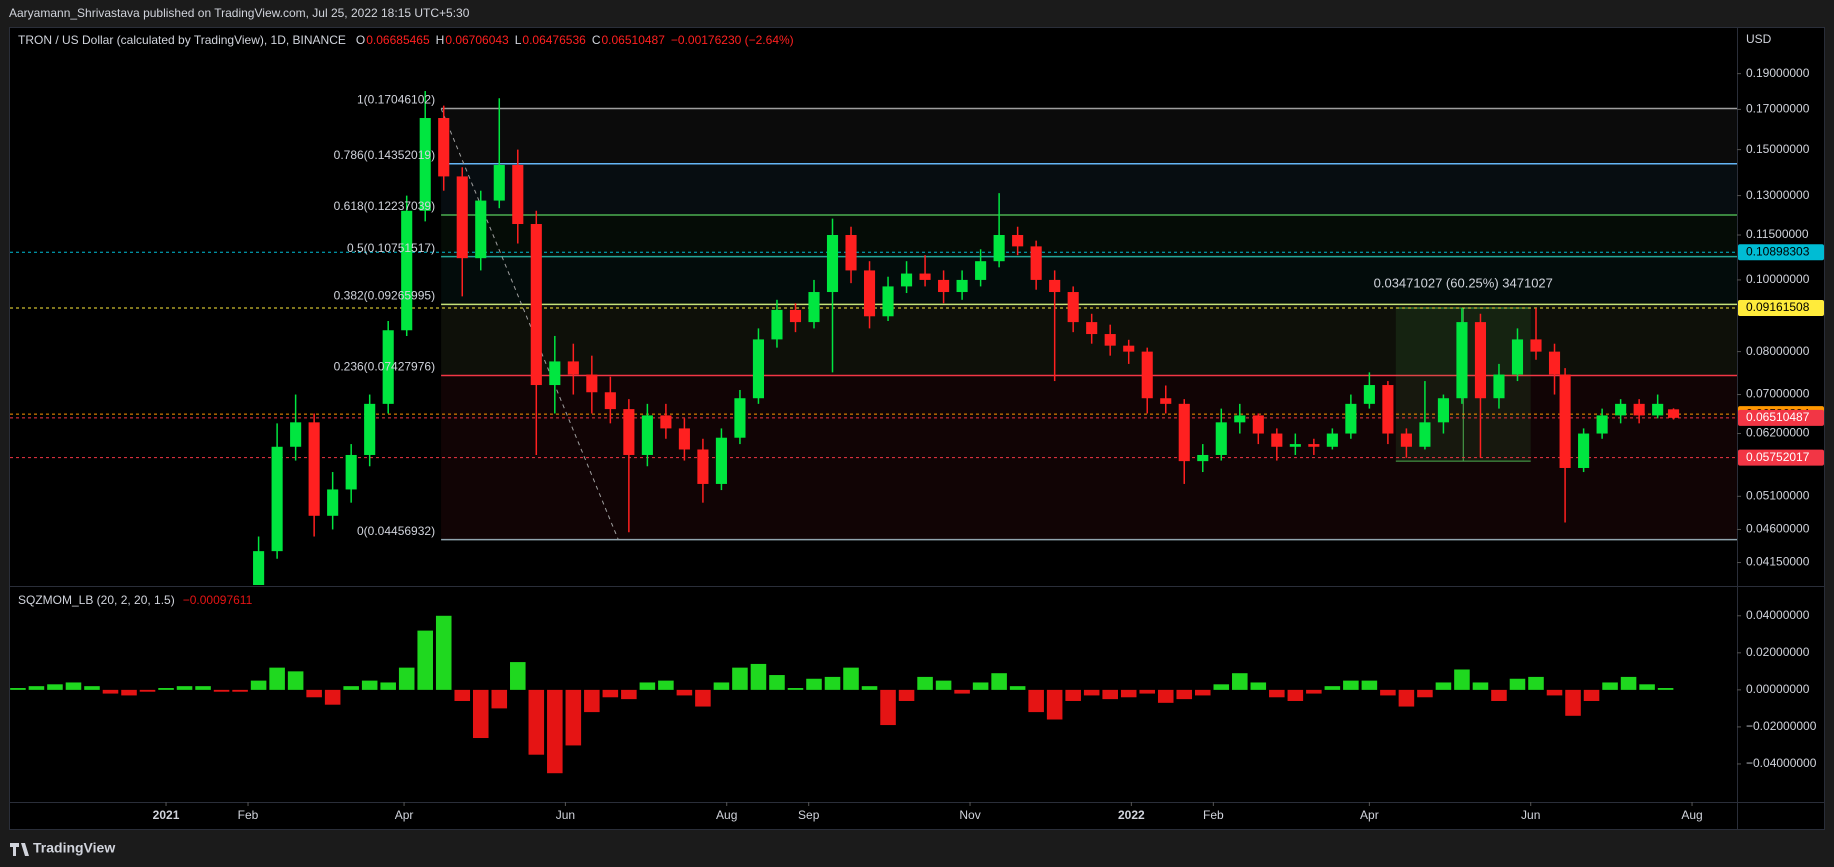 Image resolution: width=1834 pixels, height=867 pixels. I want to click on price-badge, so click(1781, 457).